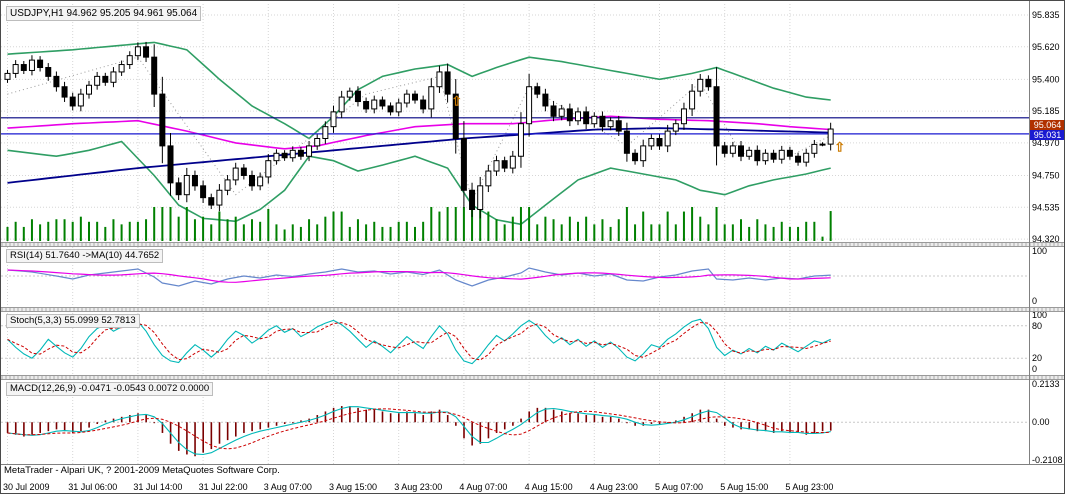 Image resolution: width=1065 pixels, height=494 pixels. I want to click on price-tick-label: 95.400, so click(1046, 79).